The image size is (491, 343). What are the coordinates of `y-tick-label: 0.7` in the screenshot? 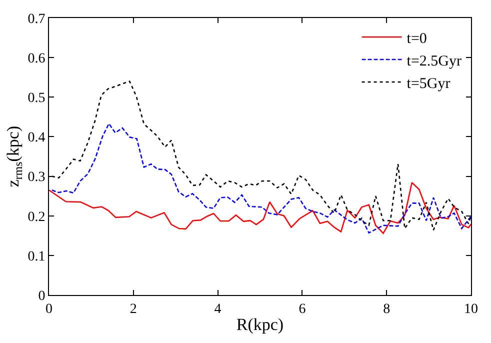 It's located at (37, 19).